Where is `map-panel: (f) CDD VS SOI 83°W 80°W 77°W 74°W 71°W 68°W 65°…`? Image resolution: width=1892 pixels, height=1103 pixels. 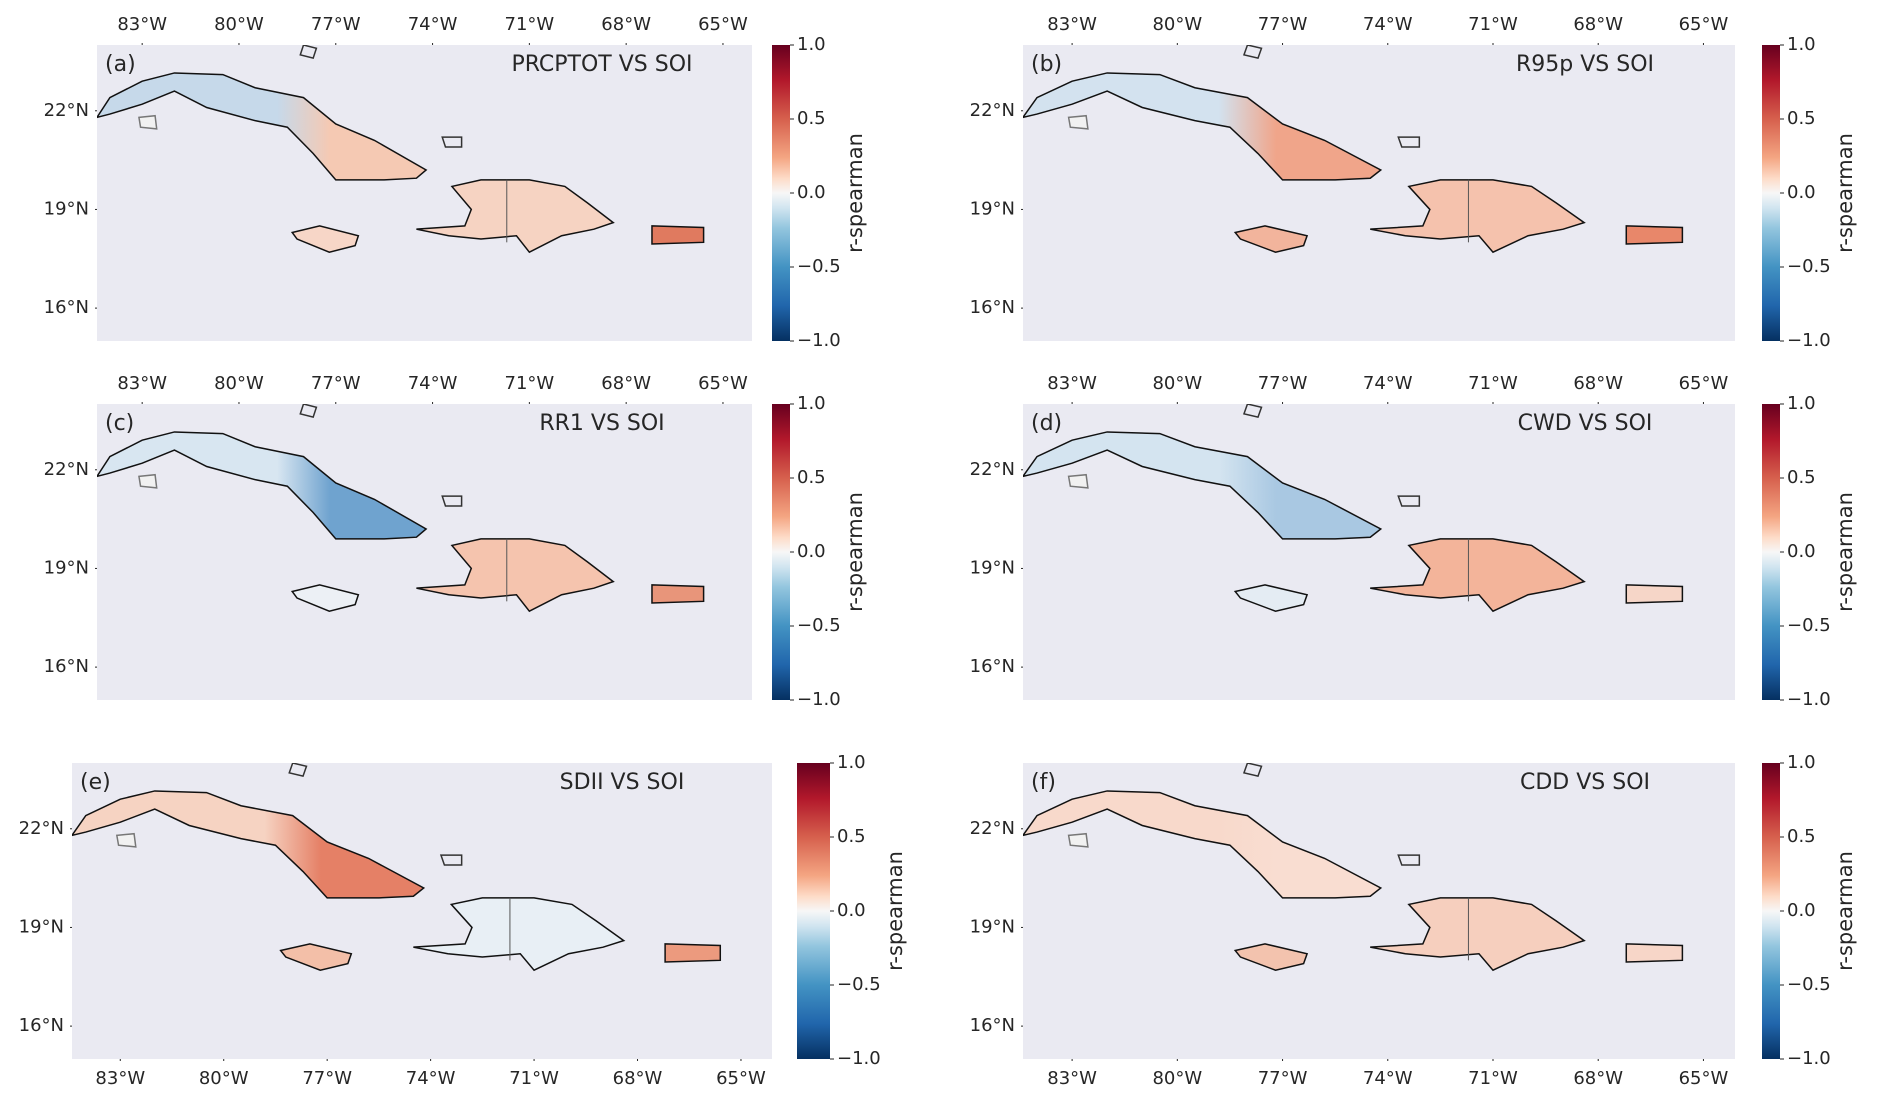
map-panel: (f) CDD VS SOI 83°W 80°W 77°W 74°W 71°W 68°W 65°… is located at coordinates (1413, 920).